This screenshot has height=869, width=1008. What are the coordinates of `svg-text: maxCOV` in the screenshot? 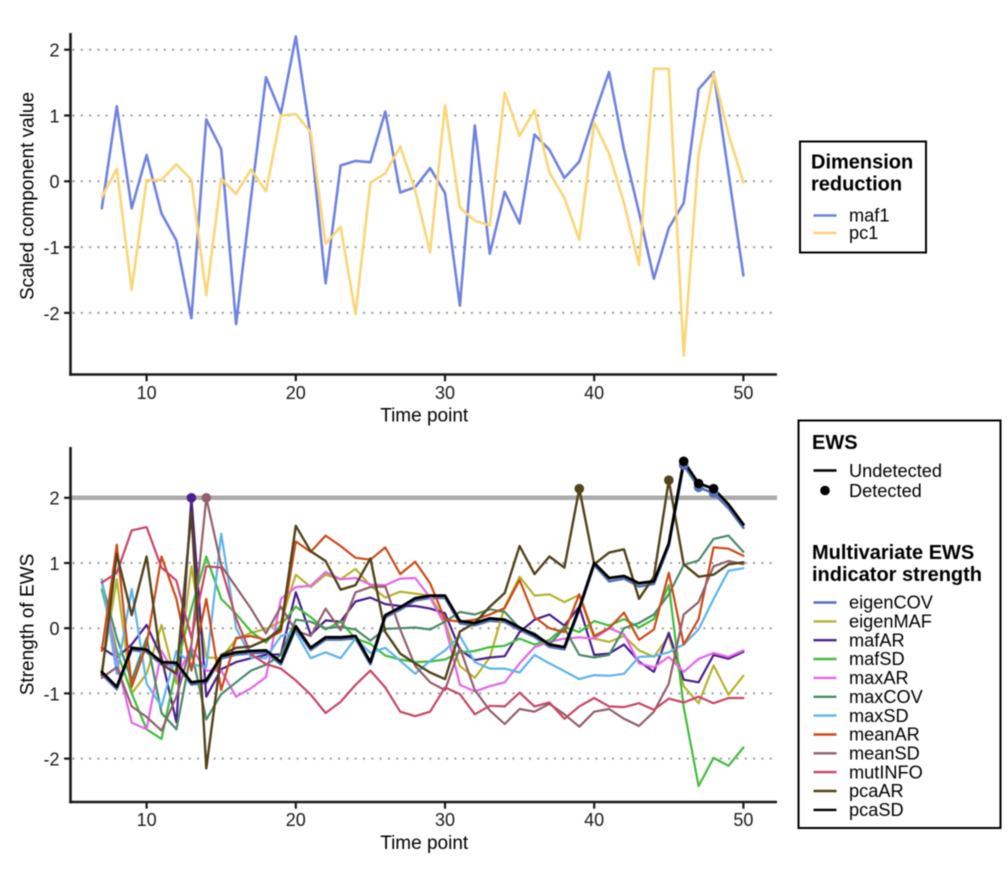 It's located at (886, 697).